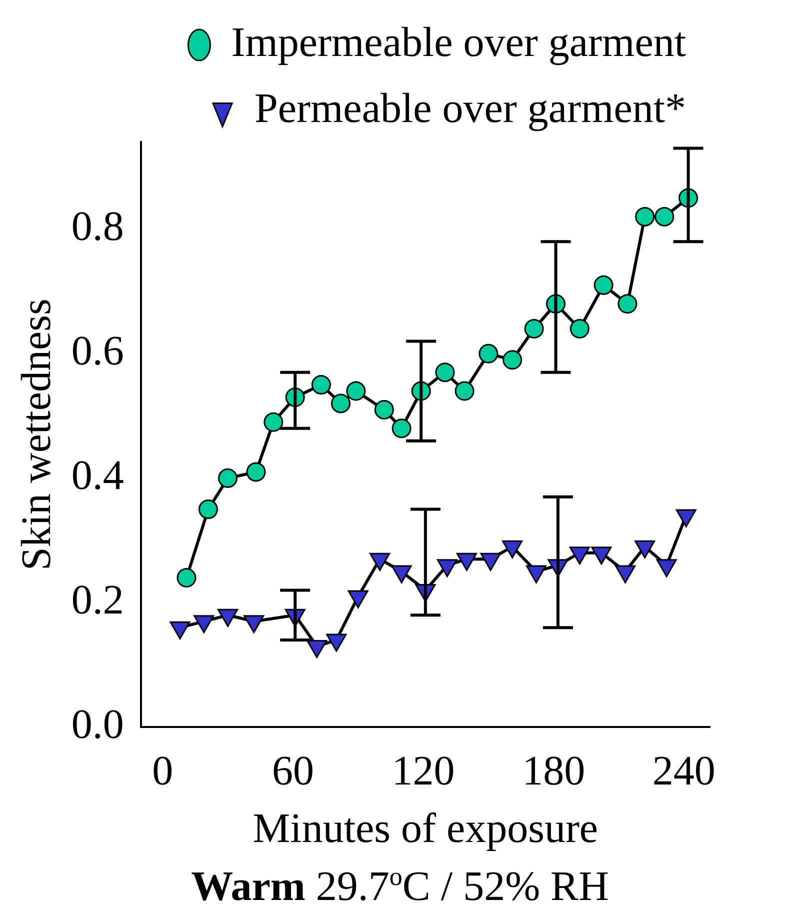 The width and height of the screenshot is (800, 919). Describe the element at coordinates (248, 887) in the screenshot. I see `text: Warm` at that location.